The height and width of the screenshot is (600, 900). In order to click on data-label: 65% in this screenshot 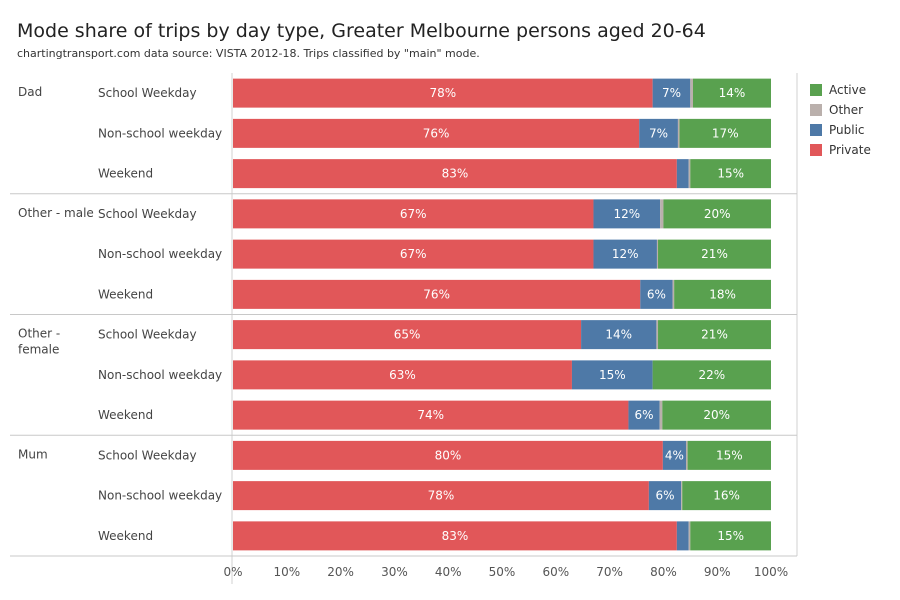, I will do `click(407, 335)`.